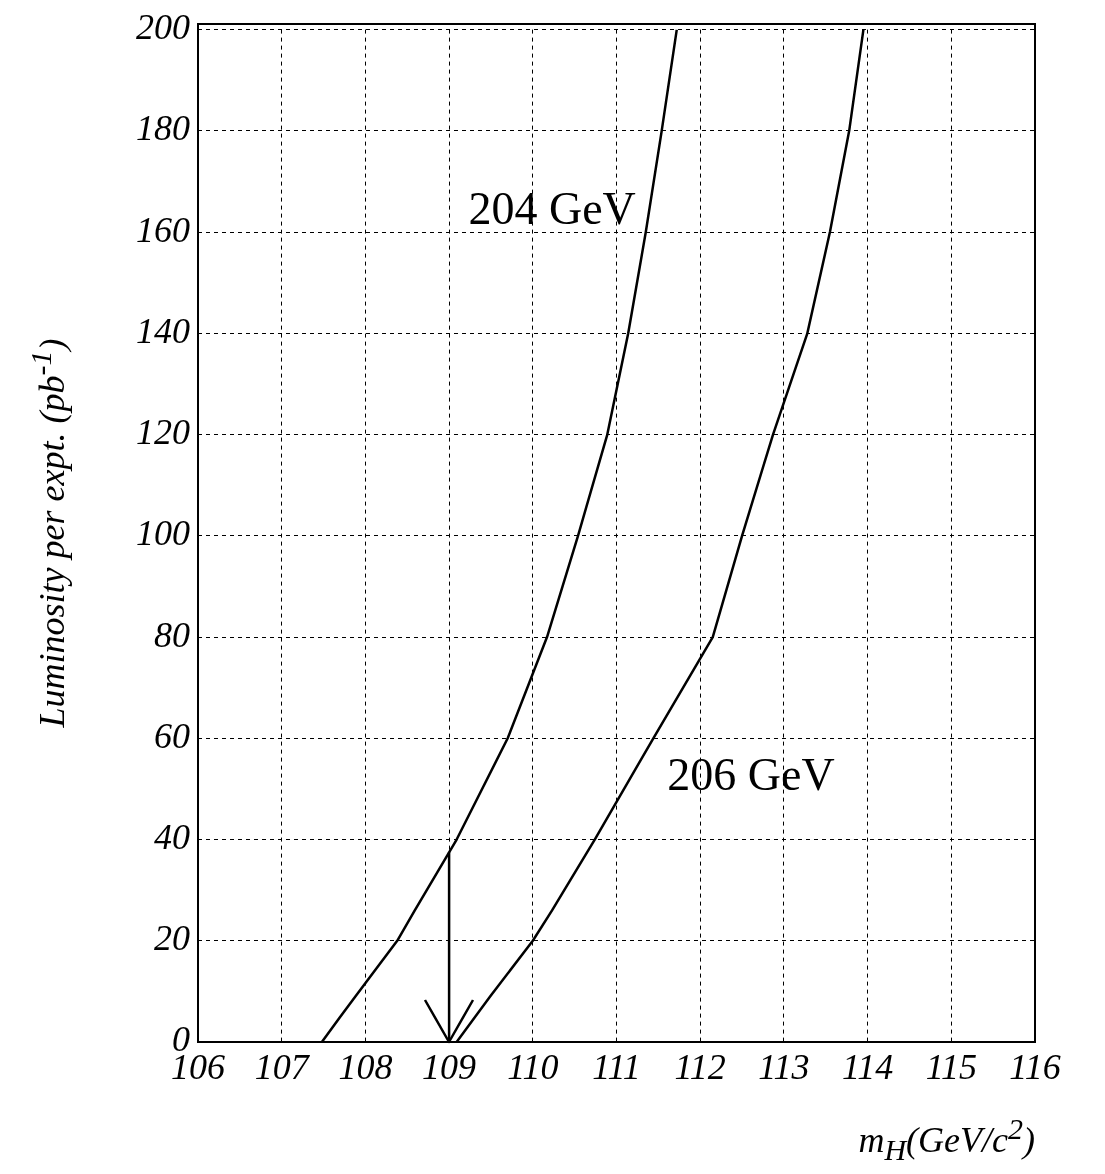 Image resolution: width=1105 pixels, height=1174 pixels. What do you see at coordinates (616, 1067) in the screenshot?
I see `x-tick-label: 111` at bounding box center [616, 1067].